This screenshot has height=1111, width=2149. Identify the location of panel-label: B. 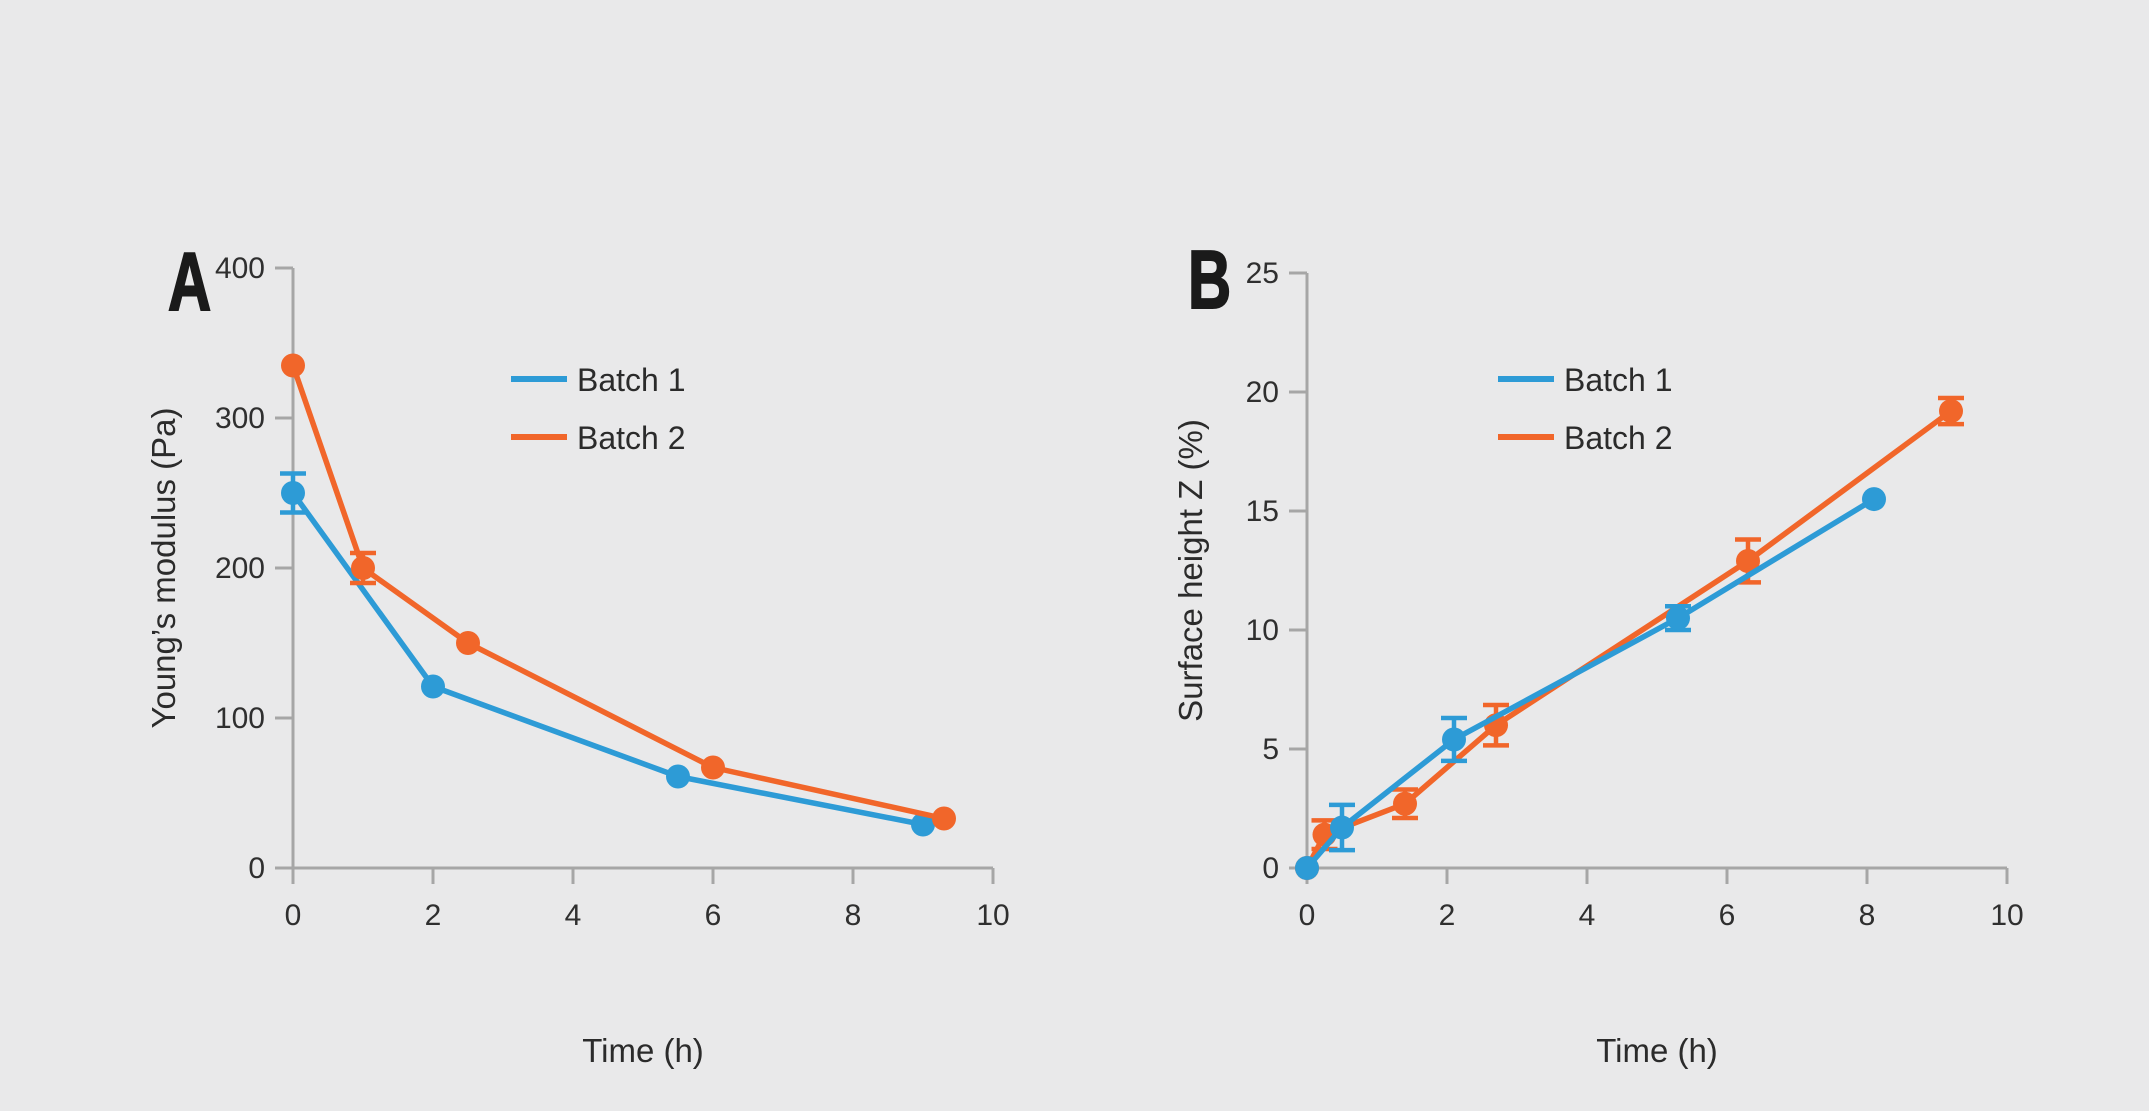
(1209, 281).